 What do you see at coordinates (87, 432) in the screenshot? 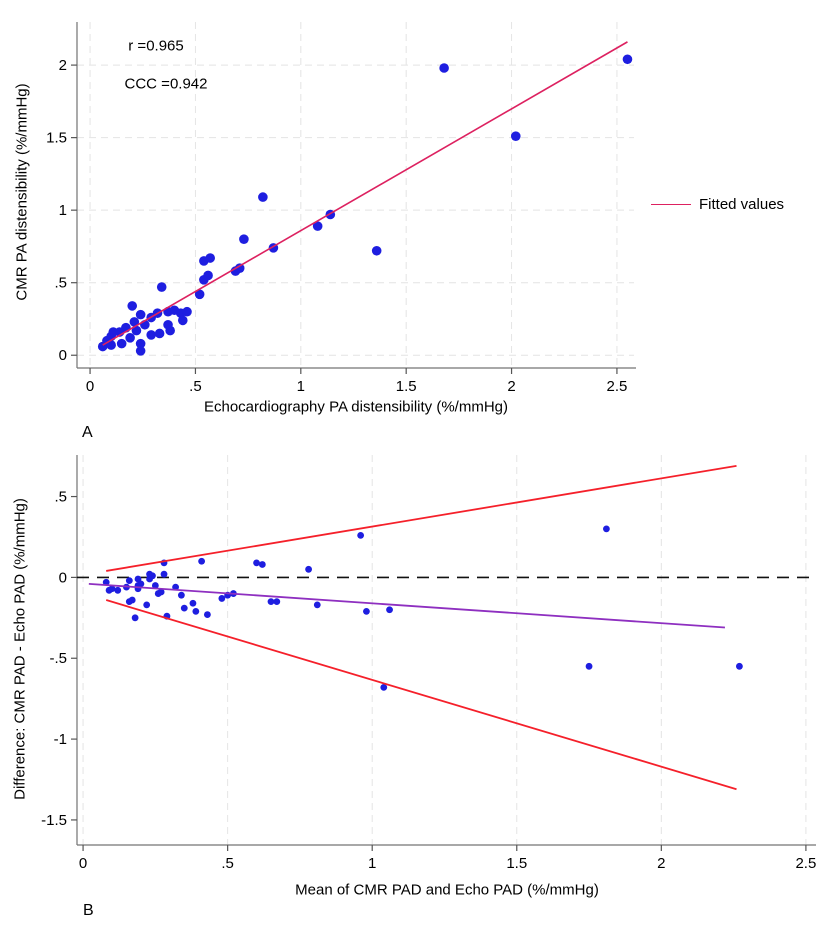
I see `panel-a-letter: A` at bounding box center [87, 432].